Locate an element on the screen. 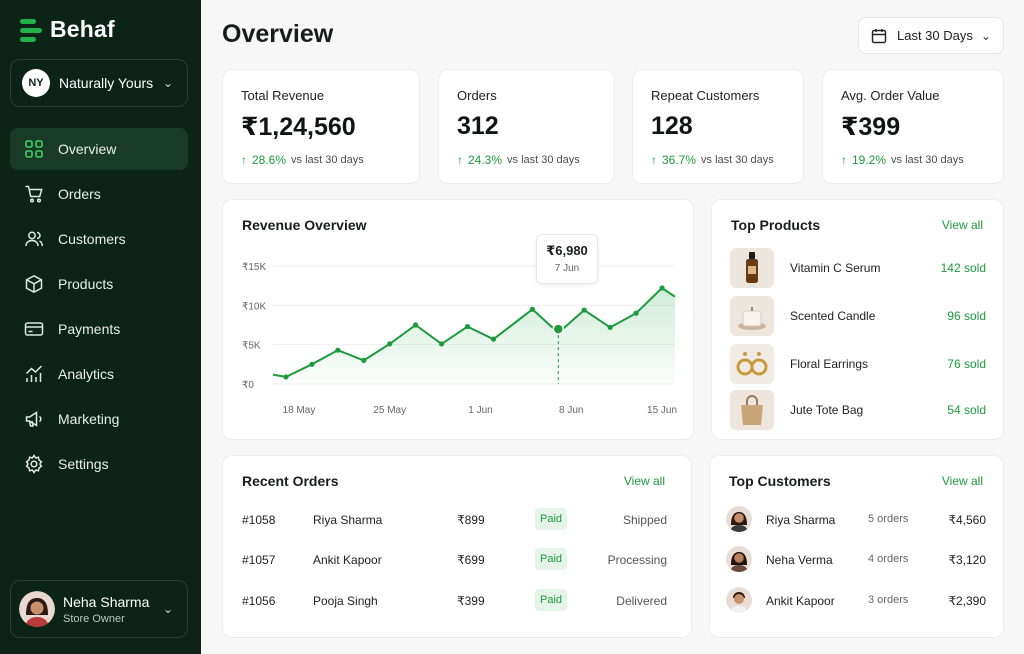  stat-change-note: vs last 30 days is located at coordinates (927, 160).